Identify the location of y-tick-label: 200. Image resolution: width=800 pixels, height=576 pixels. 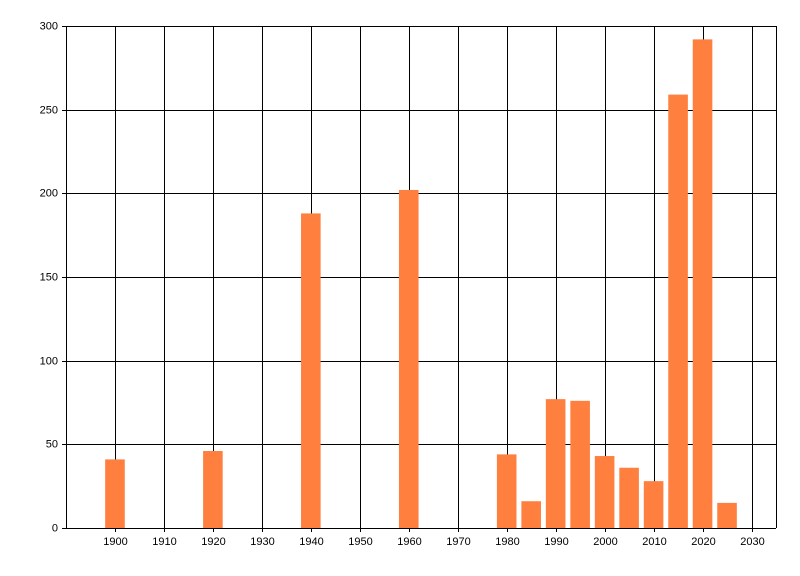
(49, 193).